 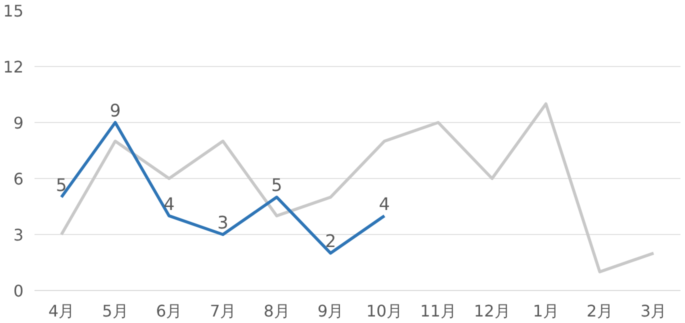 What do you see at coordinates (18, 179) in the screenshot?
I see `y-tick-label: 6` at bounding box center [18, 179].